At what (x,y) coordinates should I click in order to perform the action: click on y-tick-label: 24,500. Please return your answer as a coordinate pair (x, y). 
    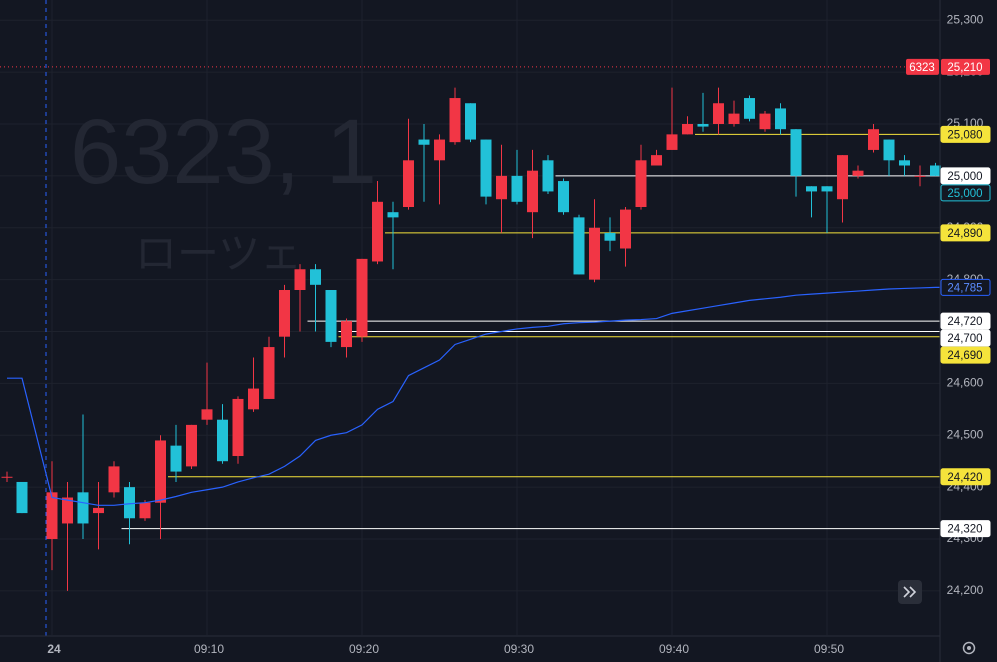
    Looking at the image, I should click on (965, 434).